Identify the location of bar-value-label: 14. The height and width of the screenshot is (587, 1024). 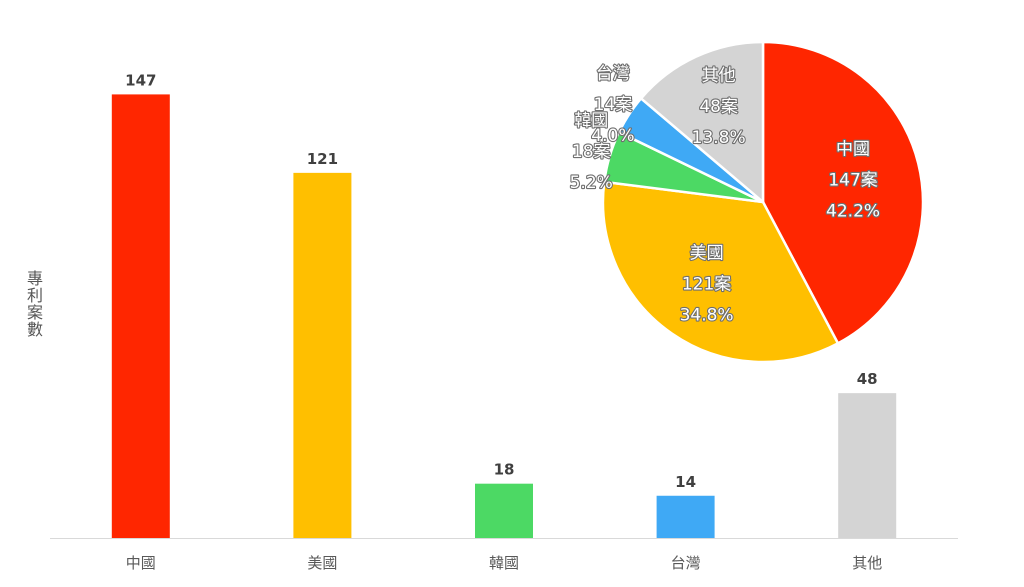
(685, 482).